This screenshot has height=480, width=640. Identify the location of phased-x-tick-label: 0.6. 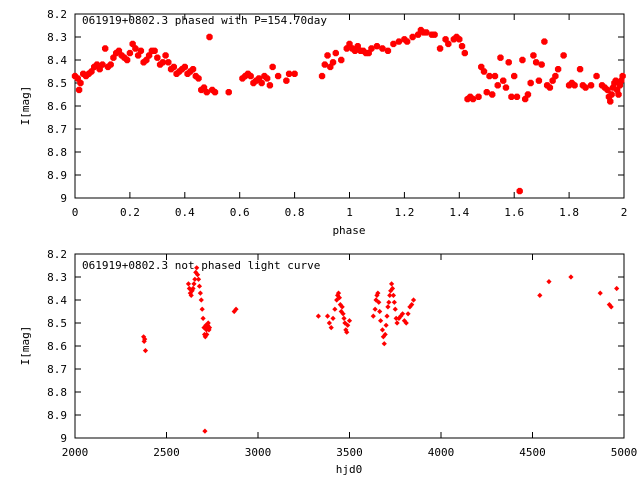
(240, 212).